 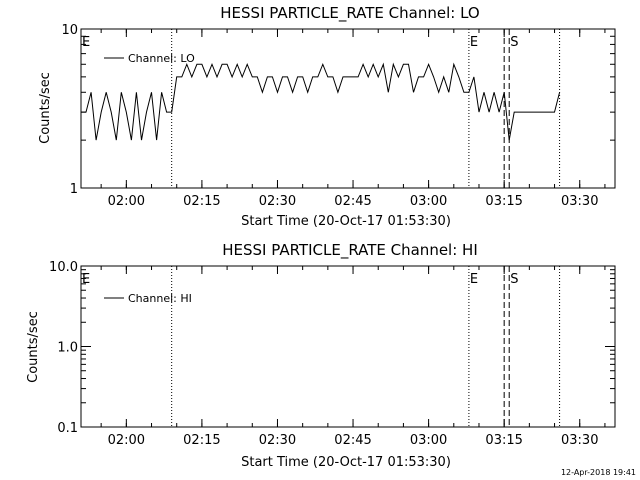 I want to click on chart-title: HESSI PARTICLE_RATE Channel: HI, so click(x=350, y=250).